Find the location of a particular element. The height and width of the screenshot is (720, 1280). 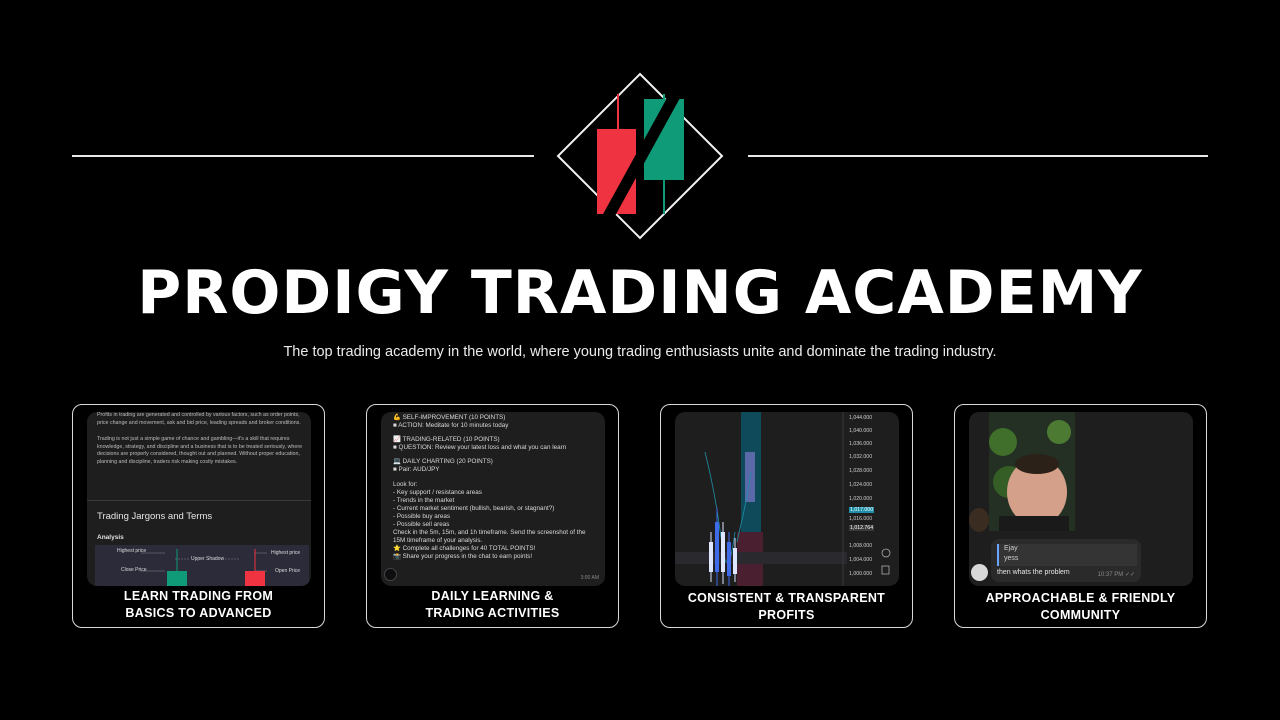

price-tick: 1,008.000 is located at coordinates (861, 546).